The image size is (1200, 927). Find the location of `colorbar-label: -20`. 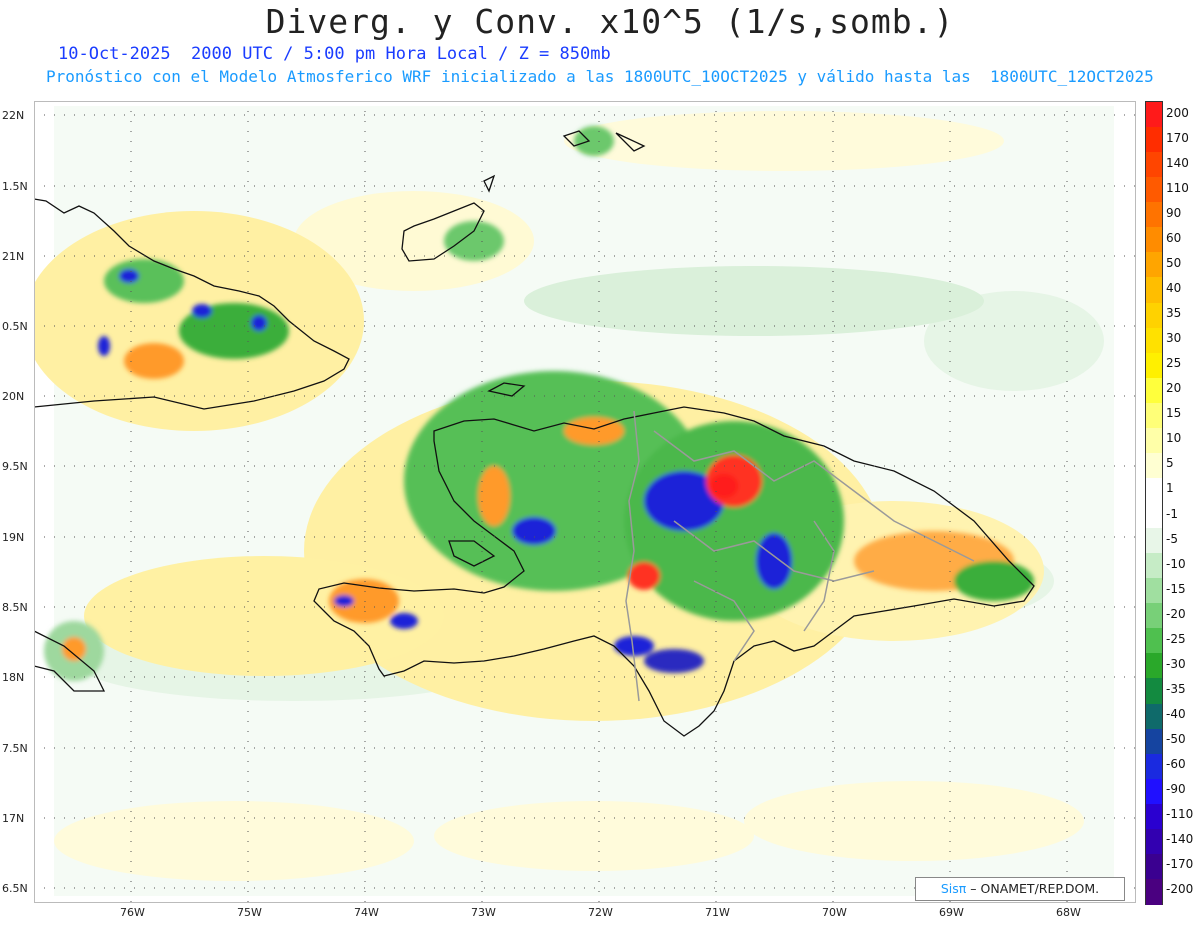

colorbar-label: -20 is located at coordinates (1176, 613).